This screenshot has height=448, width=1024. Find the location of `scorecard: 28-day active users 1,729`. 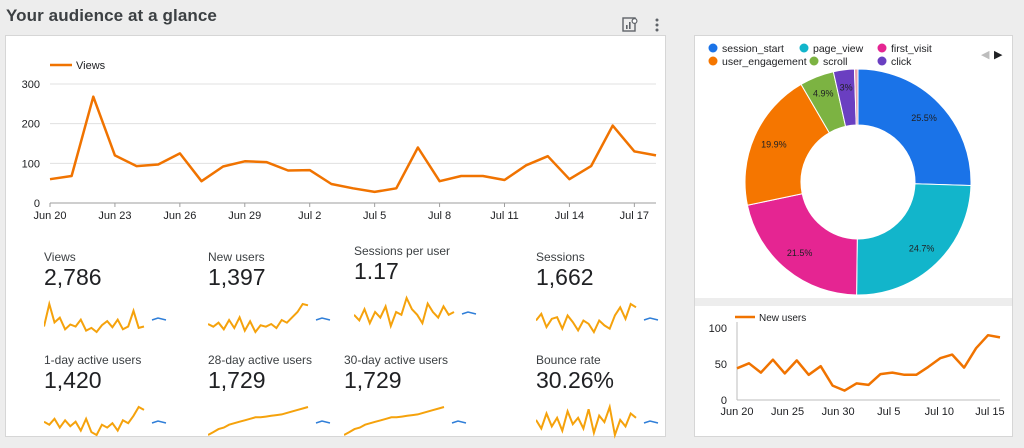

scorecard: 28-day active users 1,729 is located at coordinates (283, 400).